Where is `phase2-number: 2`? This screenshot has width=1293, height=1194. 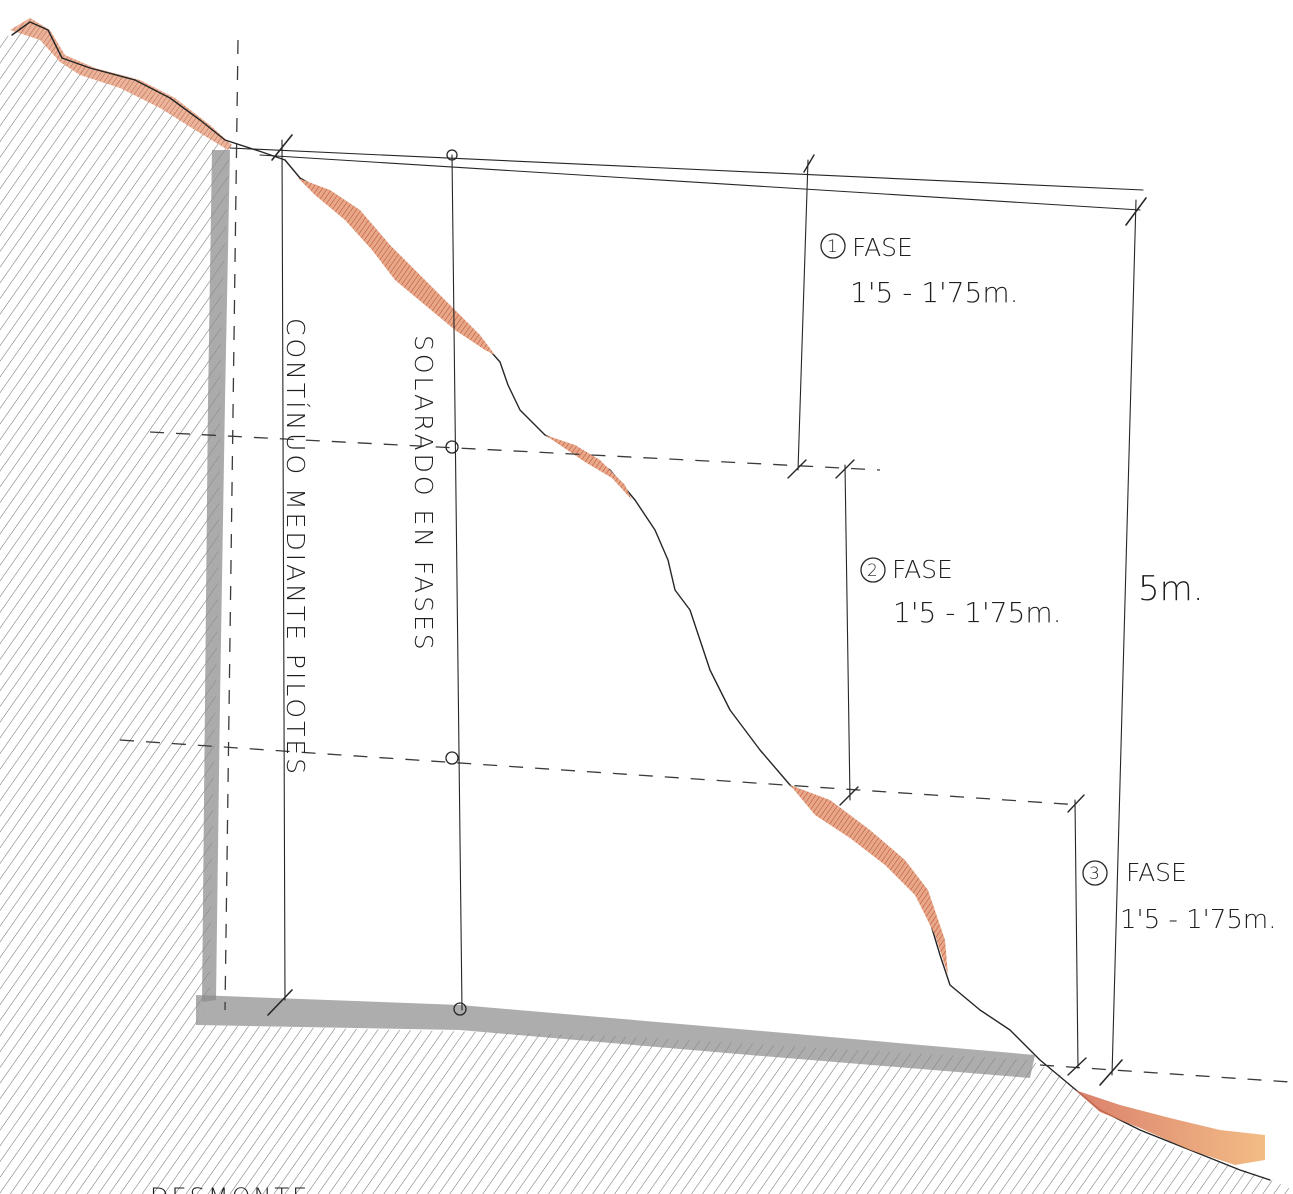
phase2-number: 2 is located at coordinates (872, 571).